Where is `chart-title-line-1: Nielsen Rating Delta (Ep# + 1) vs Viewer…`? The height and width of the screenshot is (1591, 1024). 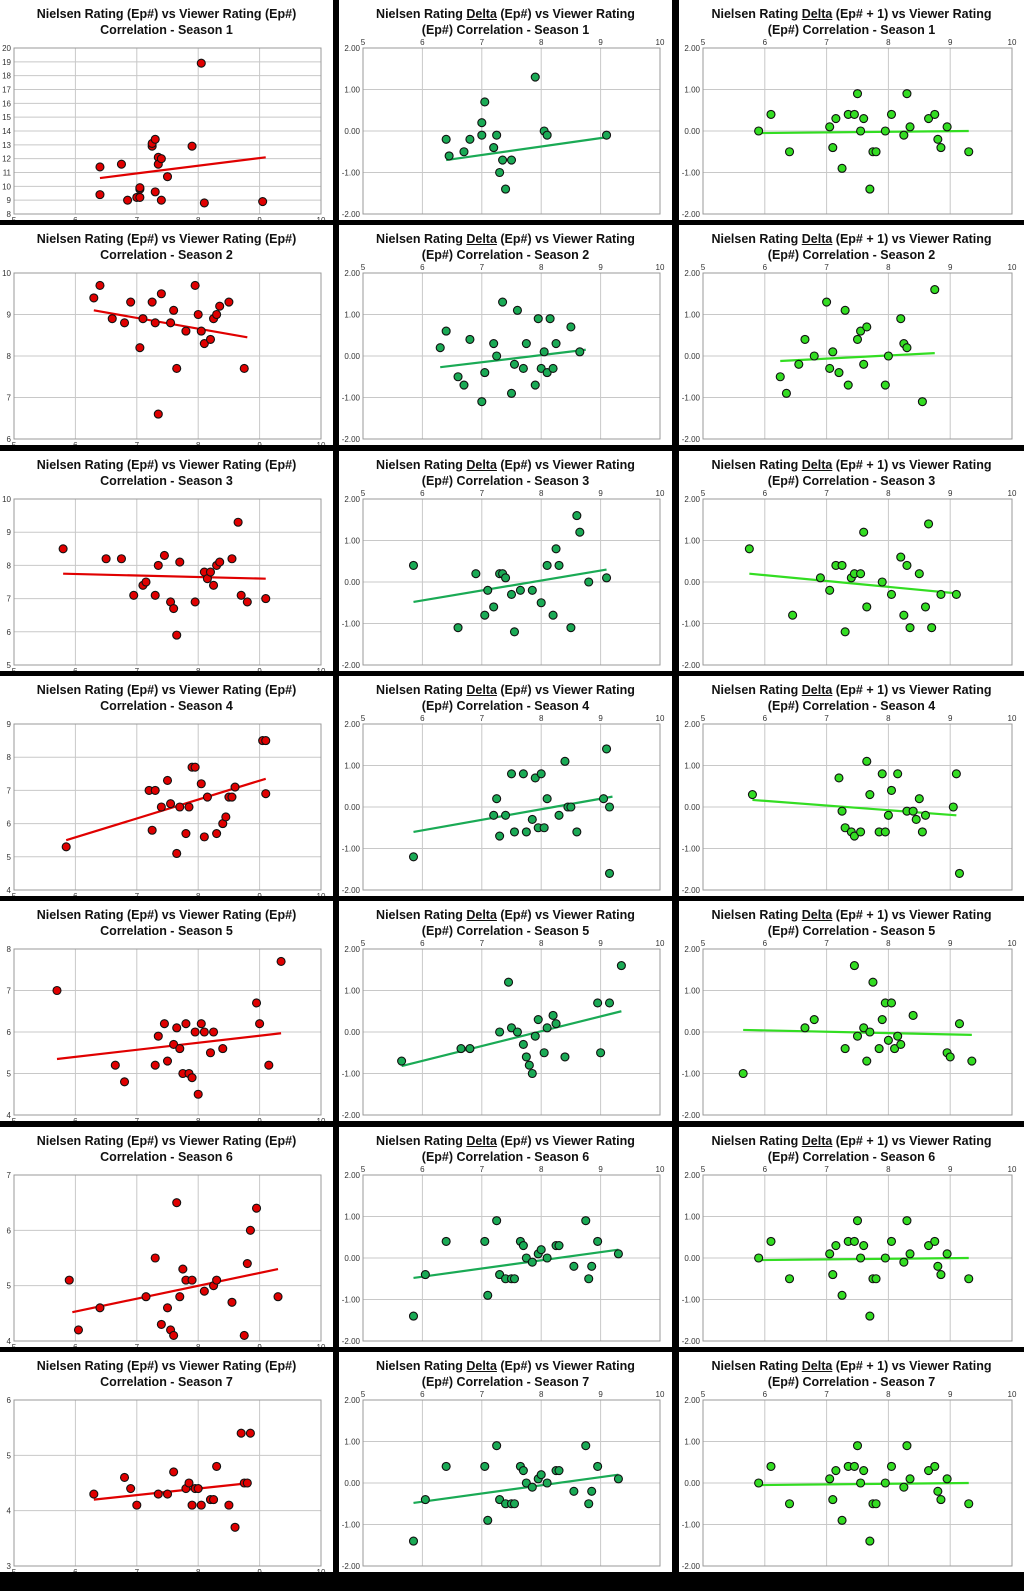
chart-title-line-1: Nielsen Rating Delta (Ep# + 1) vs Viewer… is located at coordinates (851, 1366).